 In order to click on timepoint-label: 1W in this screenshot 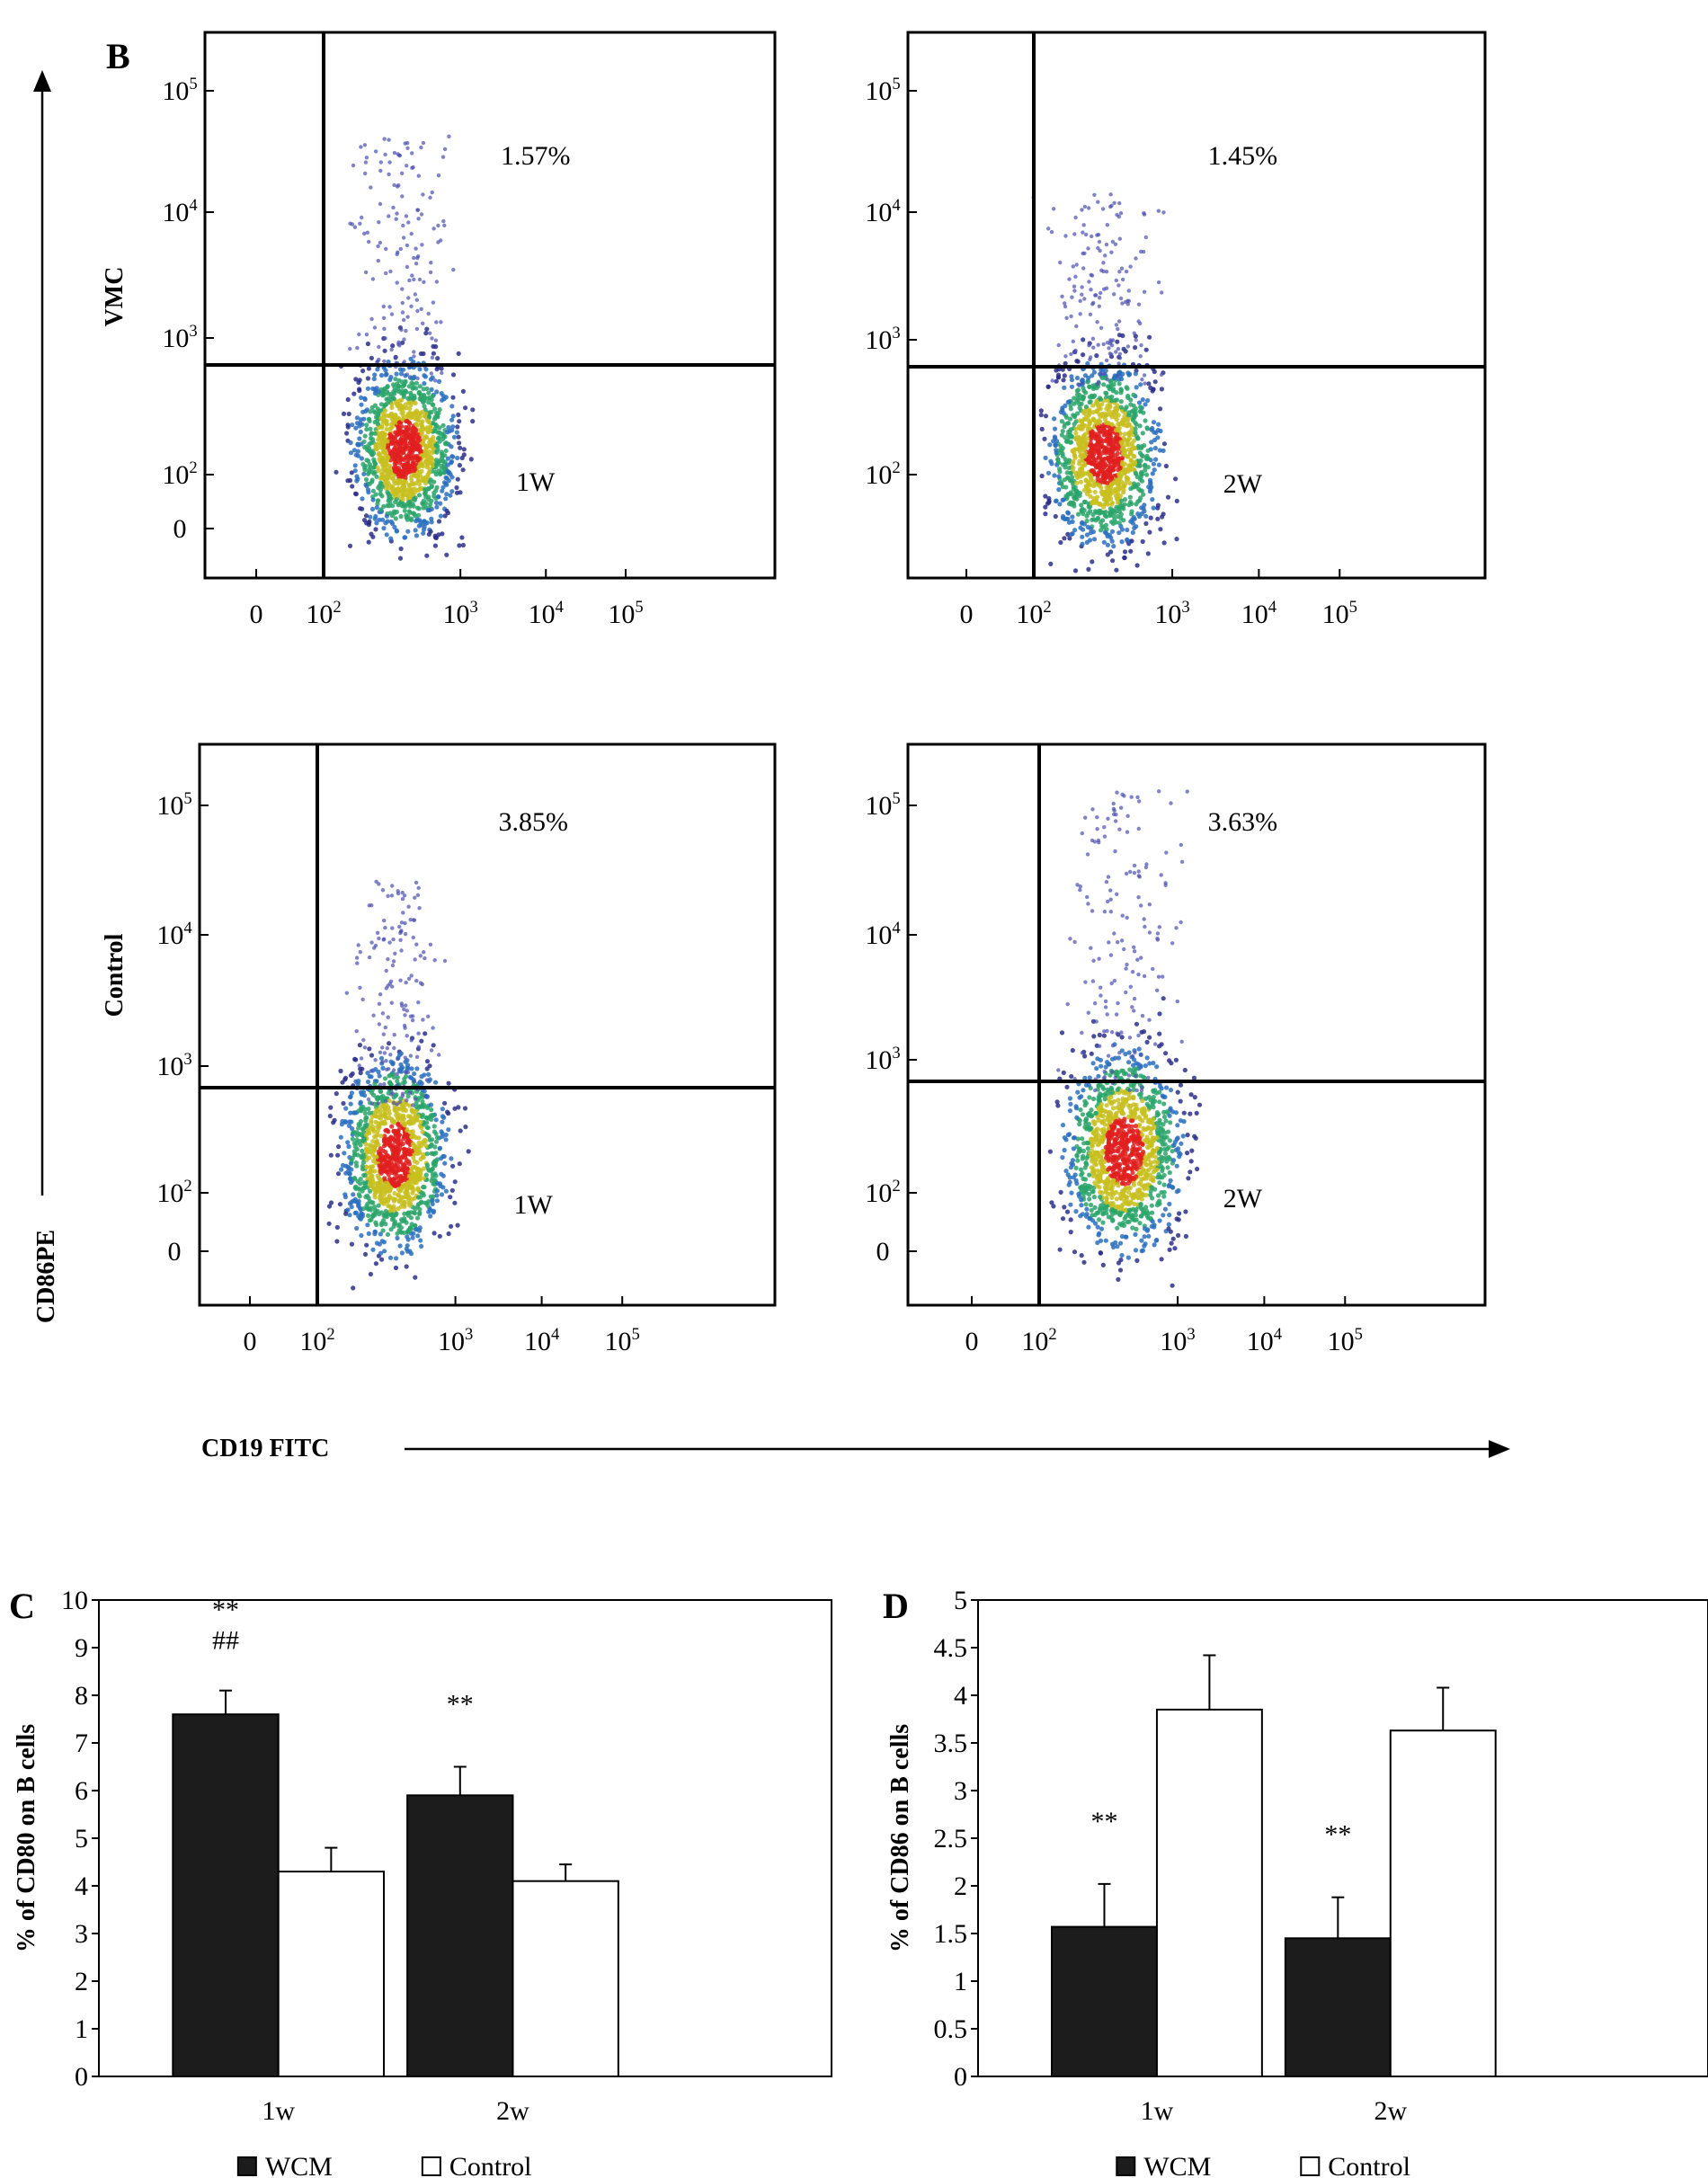, I will do `click(536, 482)`.